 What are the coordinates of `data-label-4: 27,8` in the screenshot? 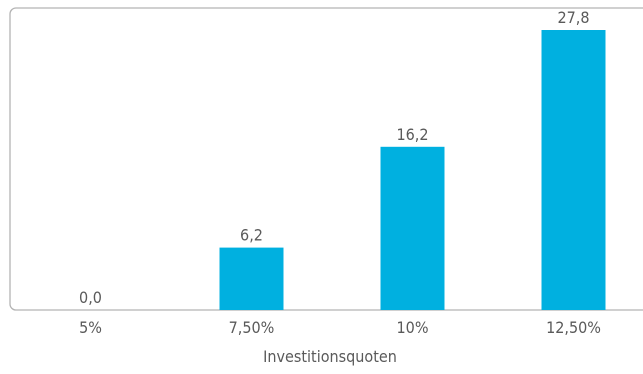 It's located at (573, 17).